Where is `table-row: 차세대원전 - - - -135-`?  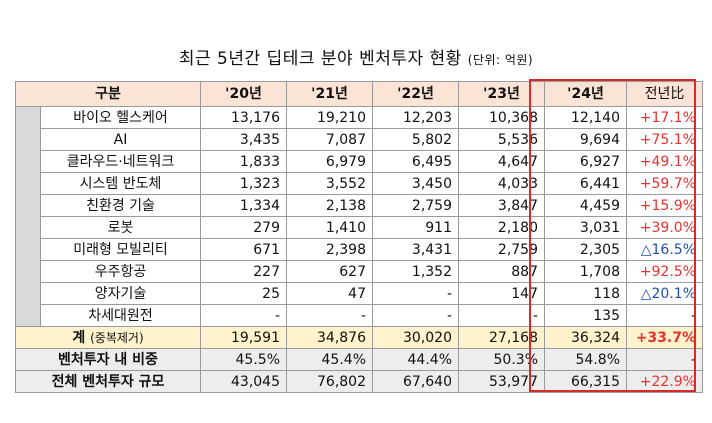
table-row: 차세대원전 - - - -135- is located at coordinates (359, 315).